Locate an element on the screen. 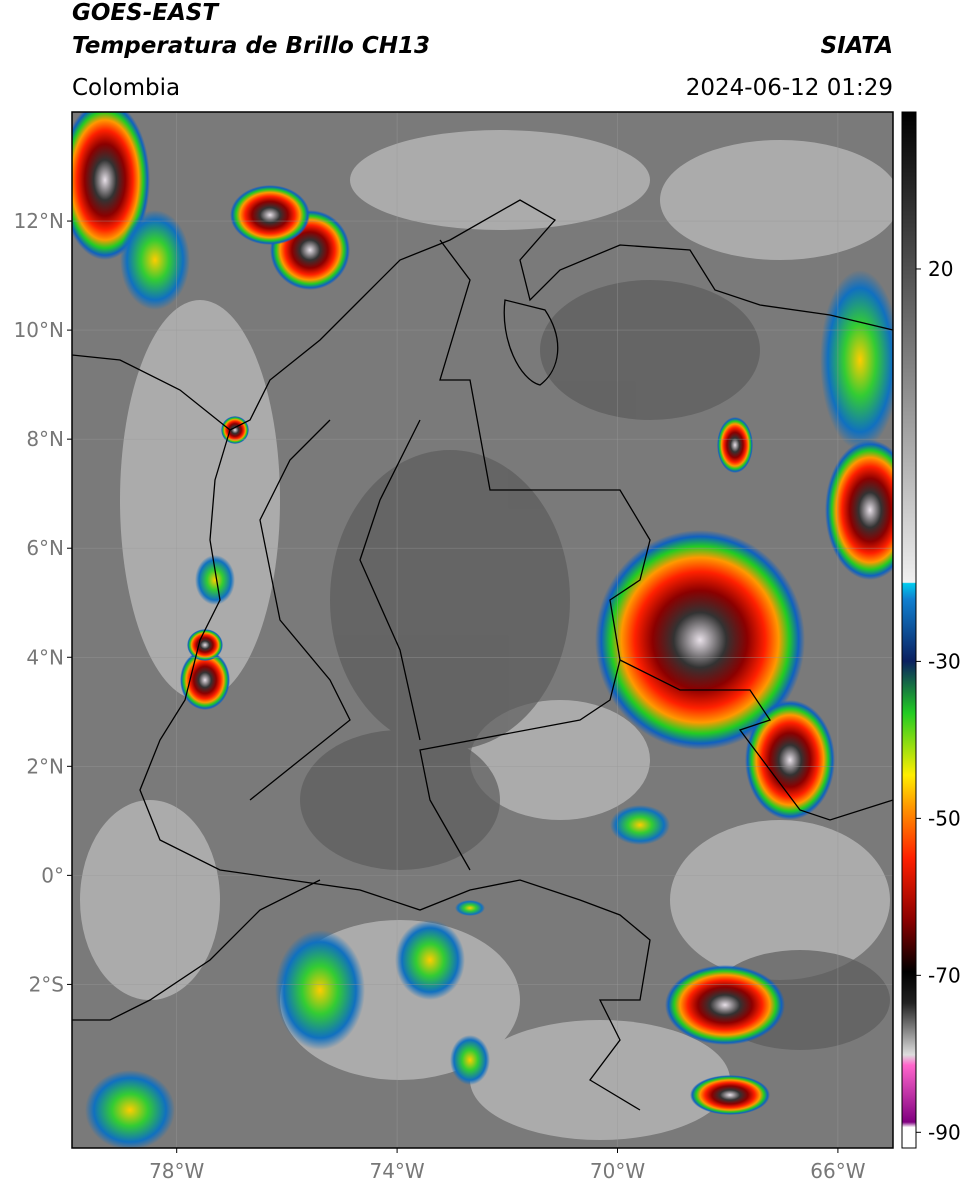 This screenshot has width=966, height=1190. colorbar-tick-label: -50 is located at coordinates (944, 818).